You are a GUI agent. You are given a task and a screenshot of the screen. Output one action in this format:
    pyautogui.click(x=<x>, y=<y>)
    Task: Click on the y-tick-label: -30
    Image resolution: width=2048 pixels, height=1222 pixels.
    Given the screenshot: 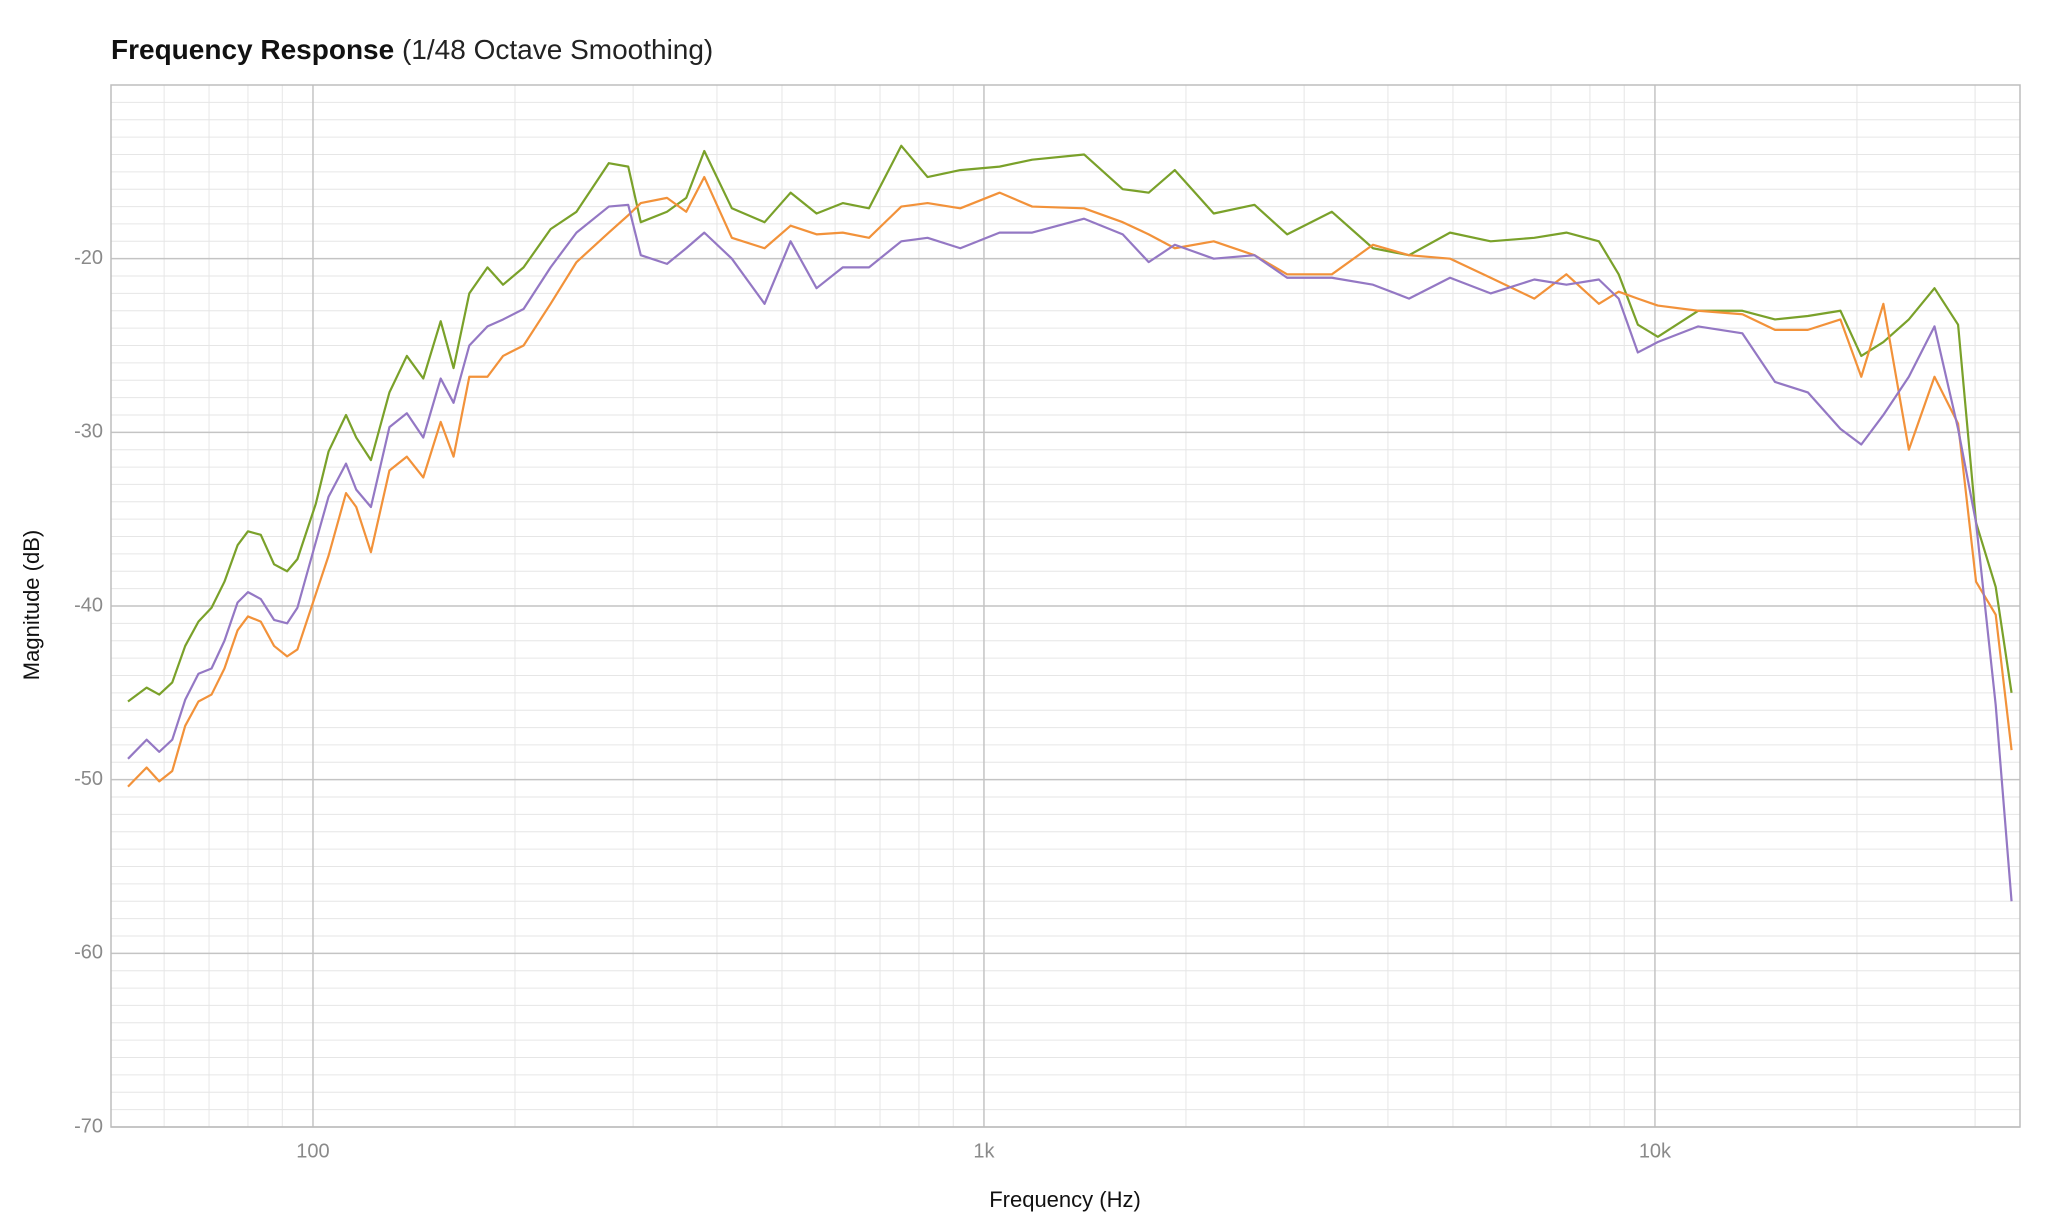 What is the action you would take?
    pyautogui.click(x=88, y=432)
    